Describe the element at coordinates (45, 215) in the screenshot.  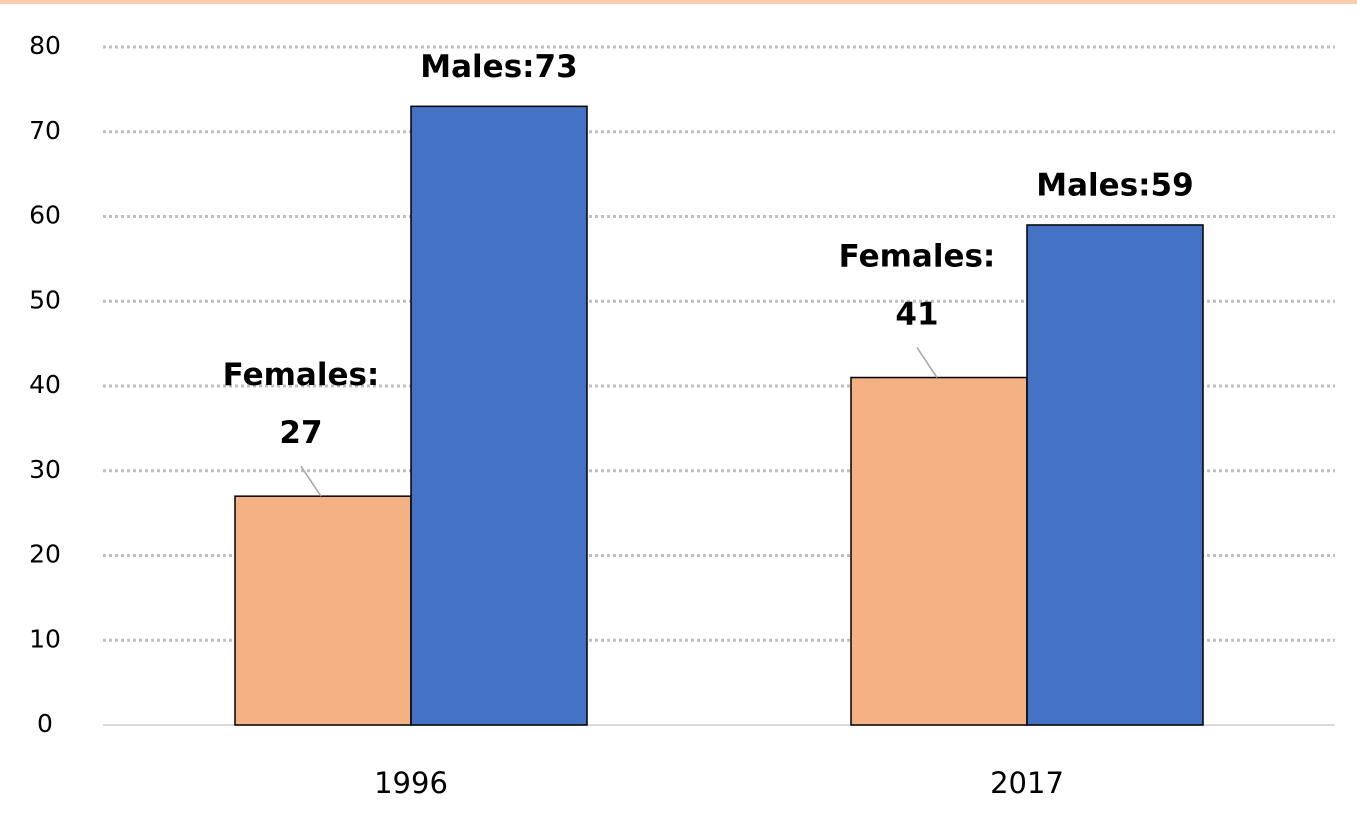
I see `y-tick-label: 60` at that location.